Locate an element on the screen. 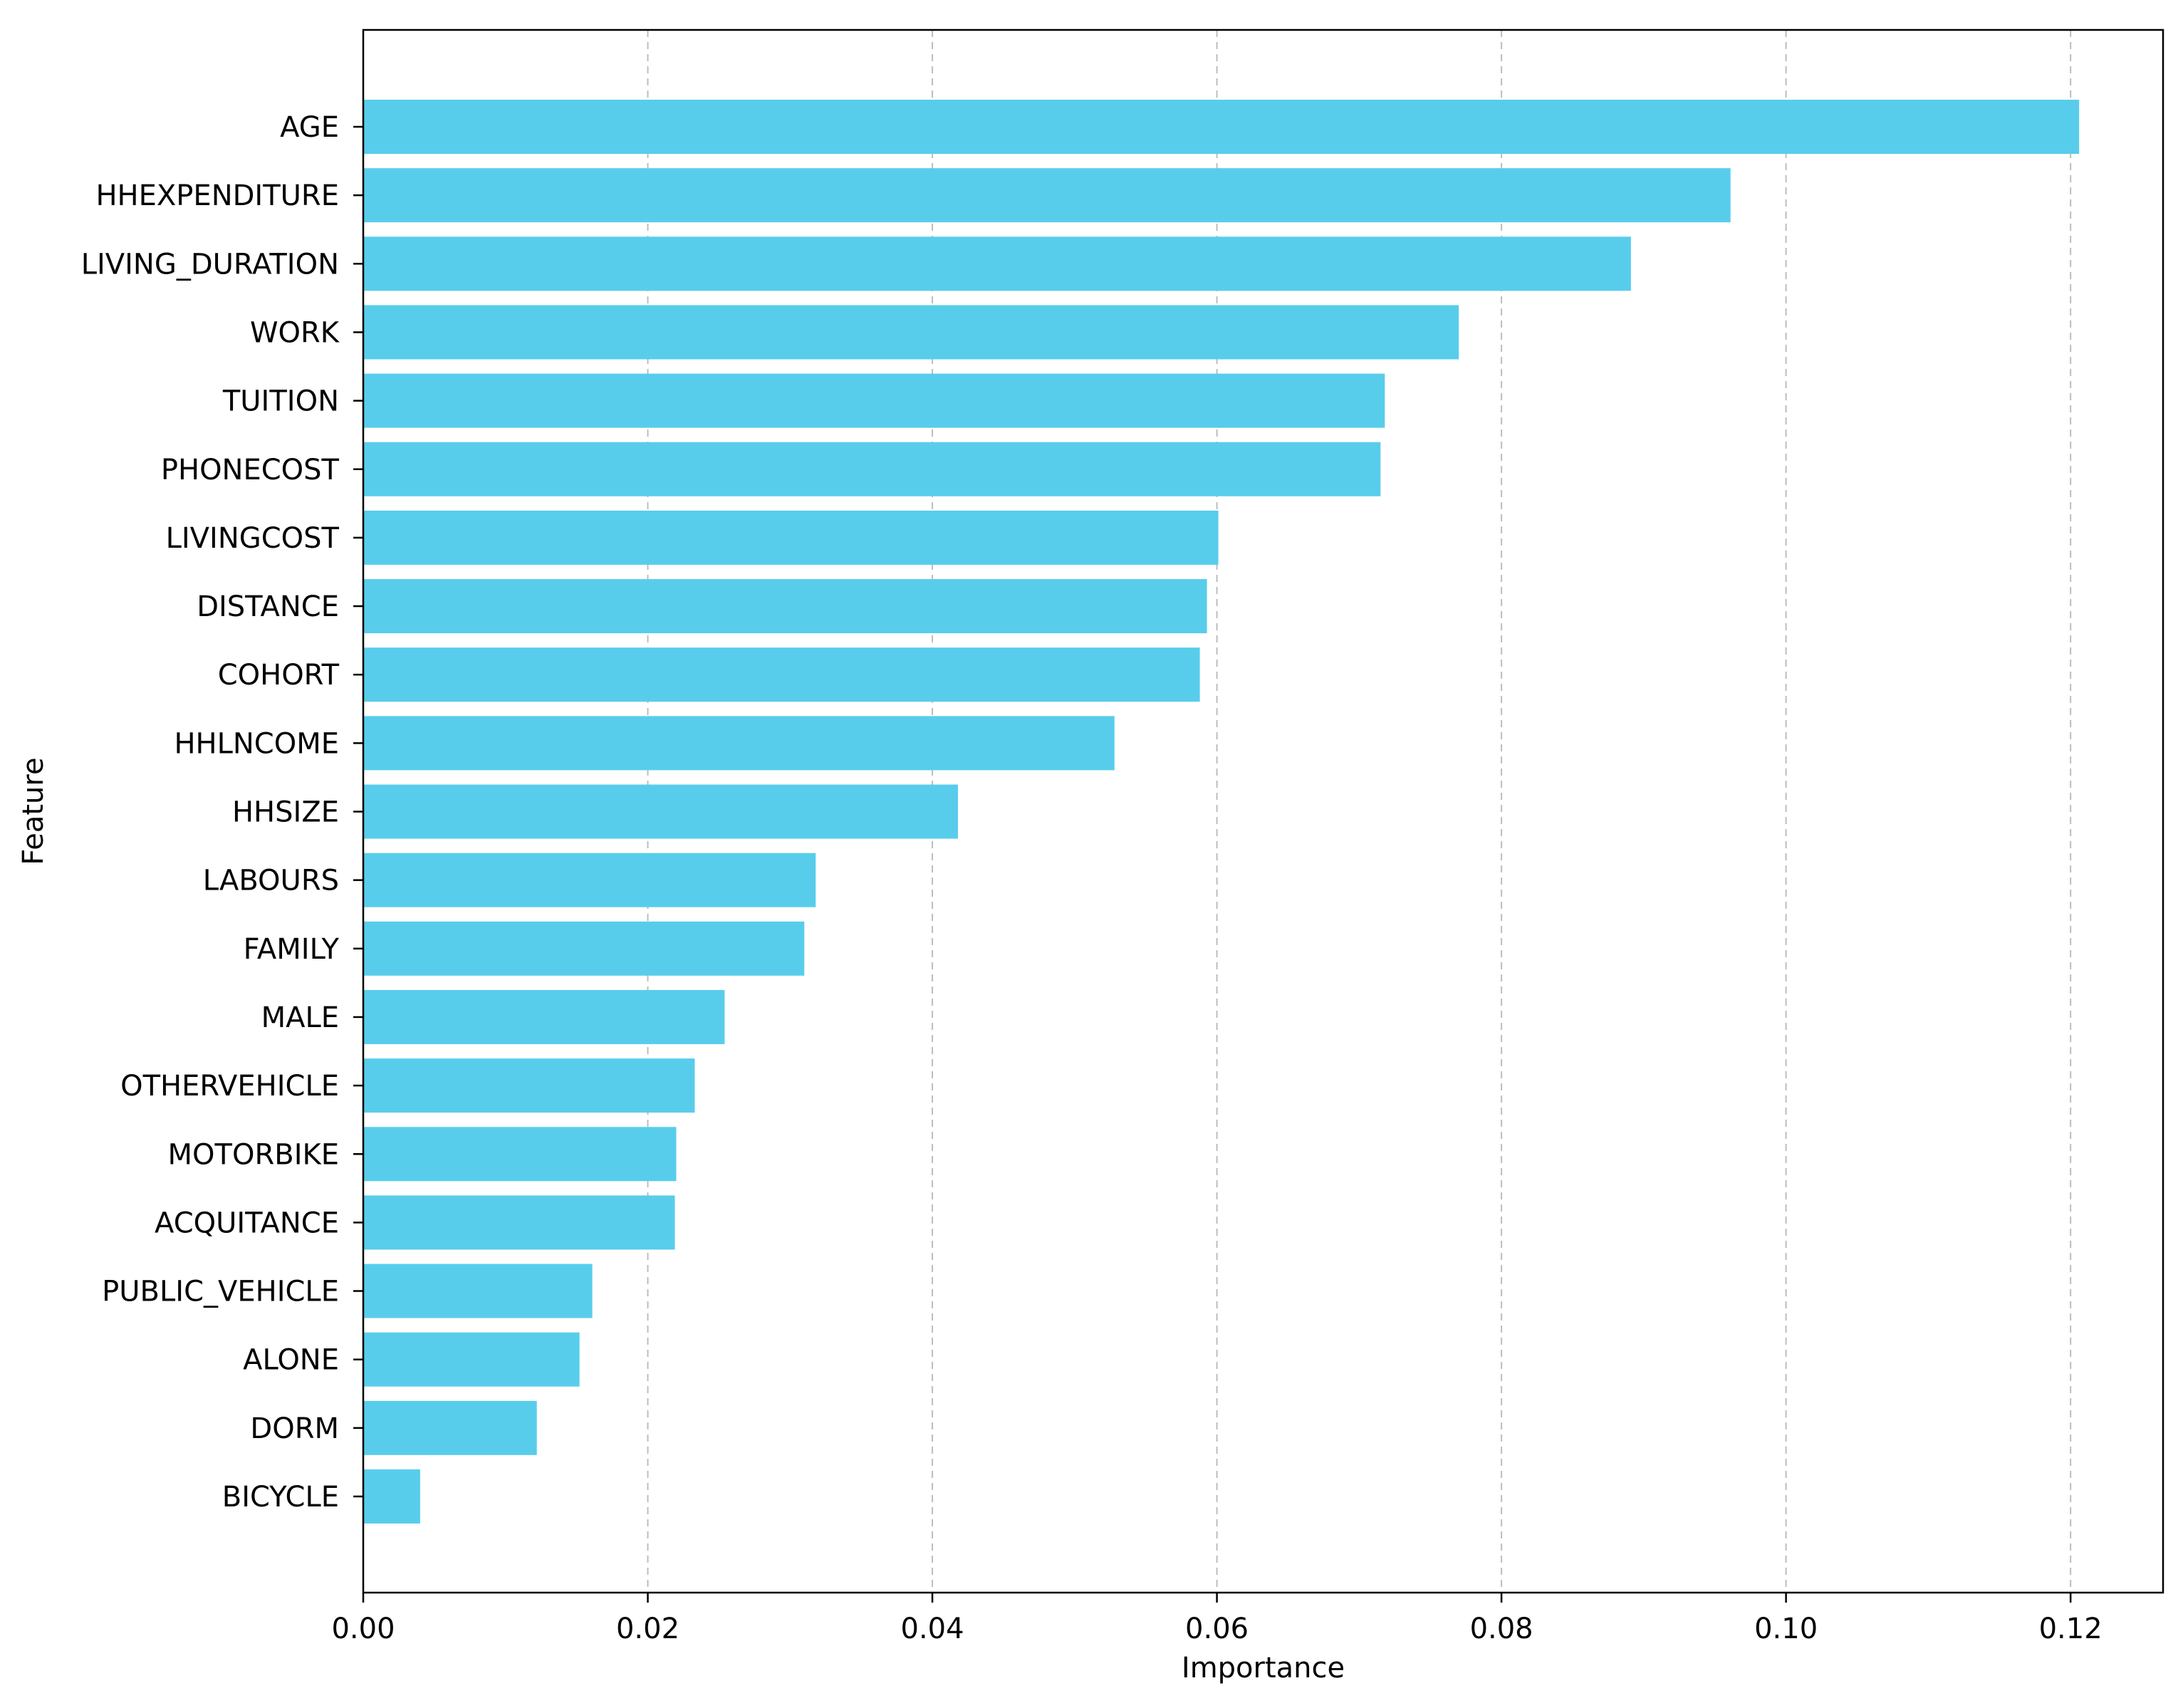 The height and width of the screenshot is (1708, 2183). y-tick-label: BICYCLE is located at coordinates (280, 1497).